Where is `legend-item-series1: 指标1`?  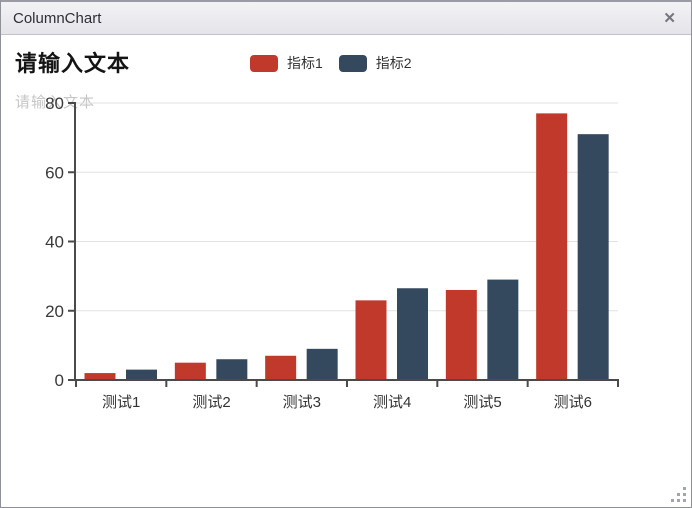 legend-item-series1: 指标1 is located at coordinates (286, 63).